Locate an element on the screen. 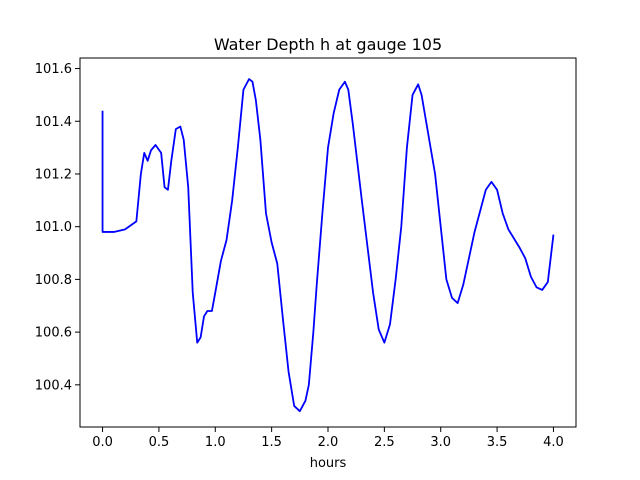 The width and height of the screenshot is (640, 480). x-axis-label: hours is located at coordinates (328, 463).